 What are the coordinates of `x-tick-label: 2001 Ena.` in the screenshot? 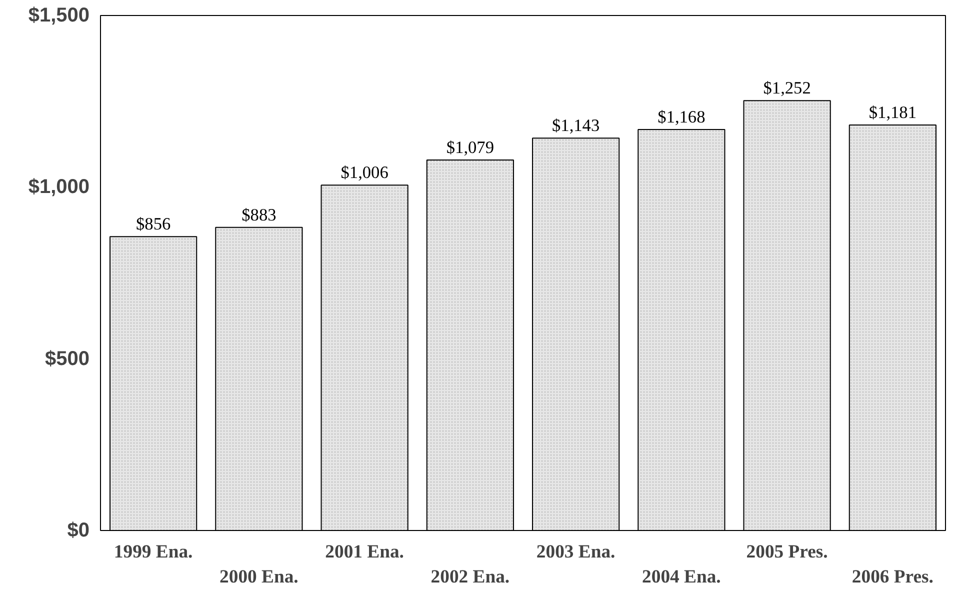 It's located at (364, 552).